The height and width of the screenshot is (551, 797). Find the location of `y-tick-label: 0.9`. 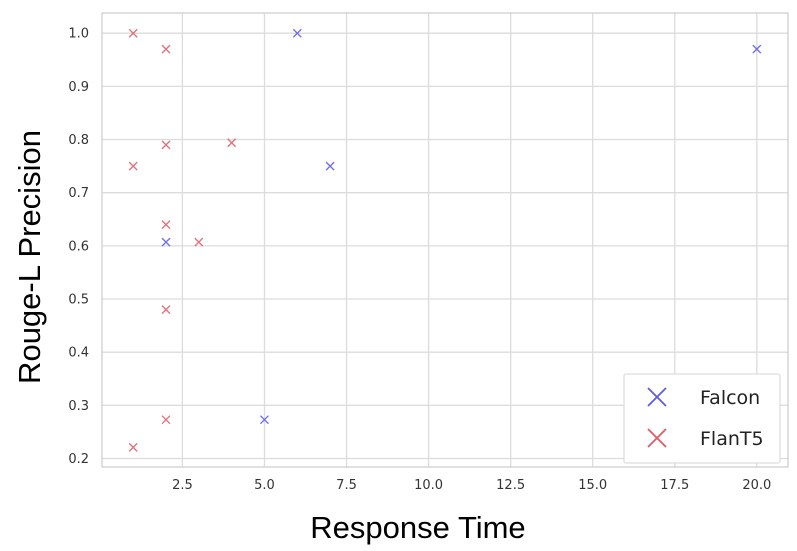

y-tick-label: 0.9 is located at coordinates (78, 87).